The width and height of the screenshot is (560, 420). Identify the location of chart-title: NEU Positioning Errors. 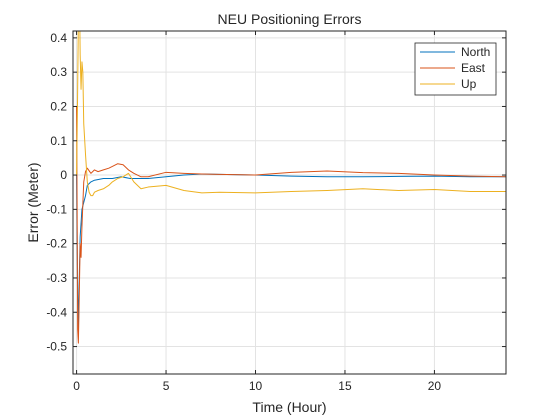
(290, 19).